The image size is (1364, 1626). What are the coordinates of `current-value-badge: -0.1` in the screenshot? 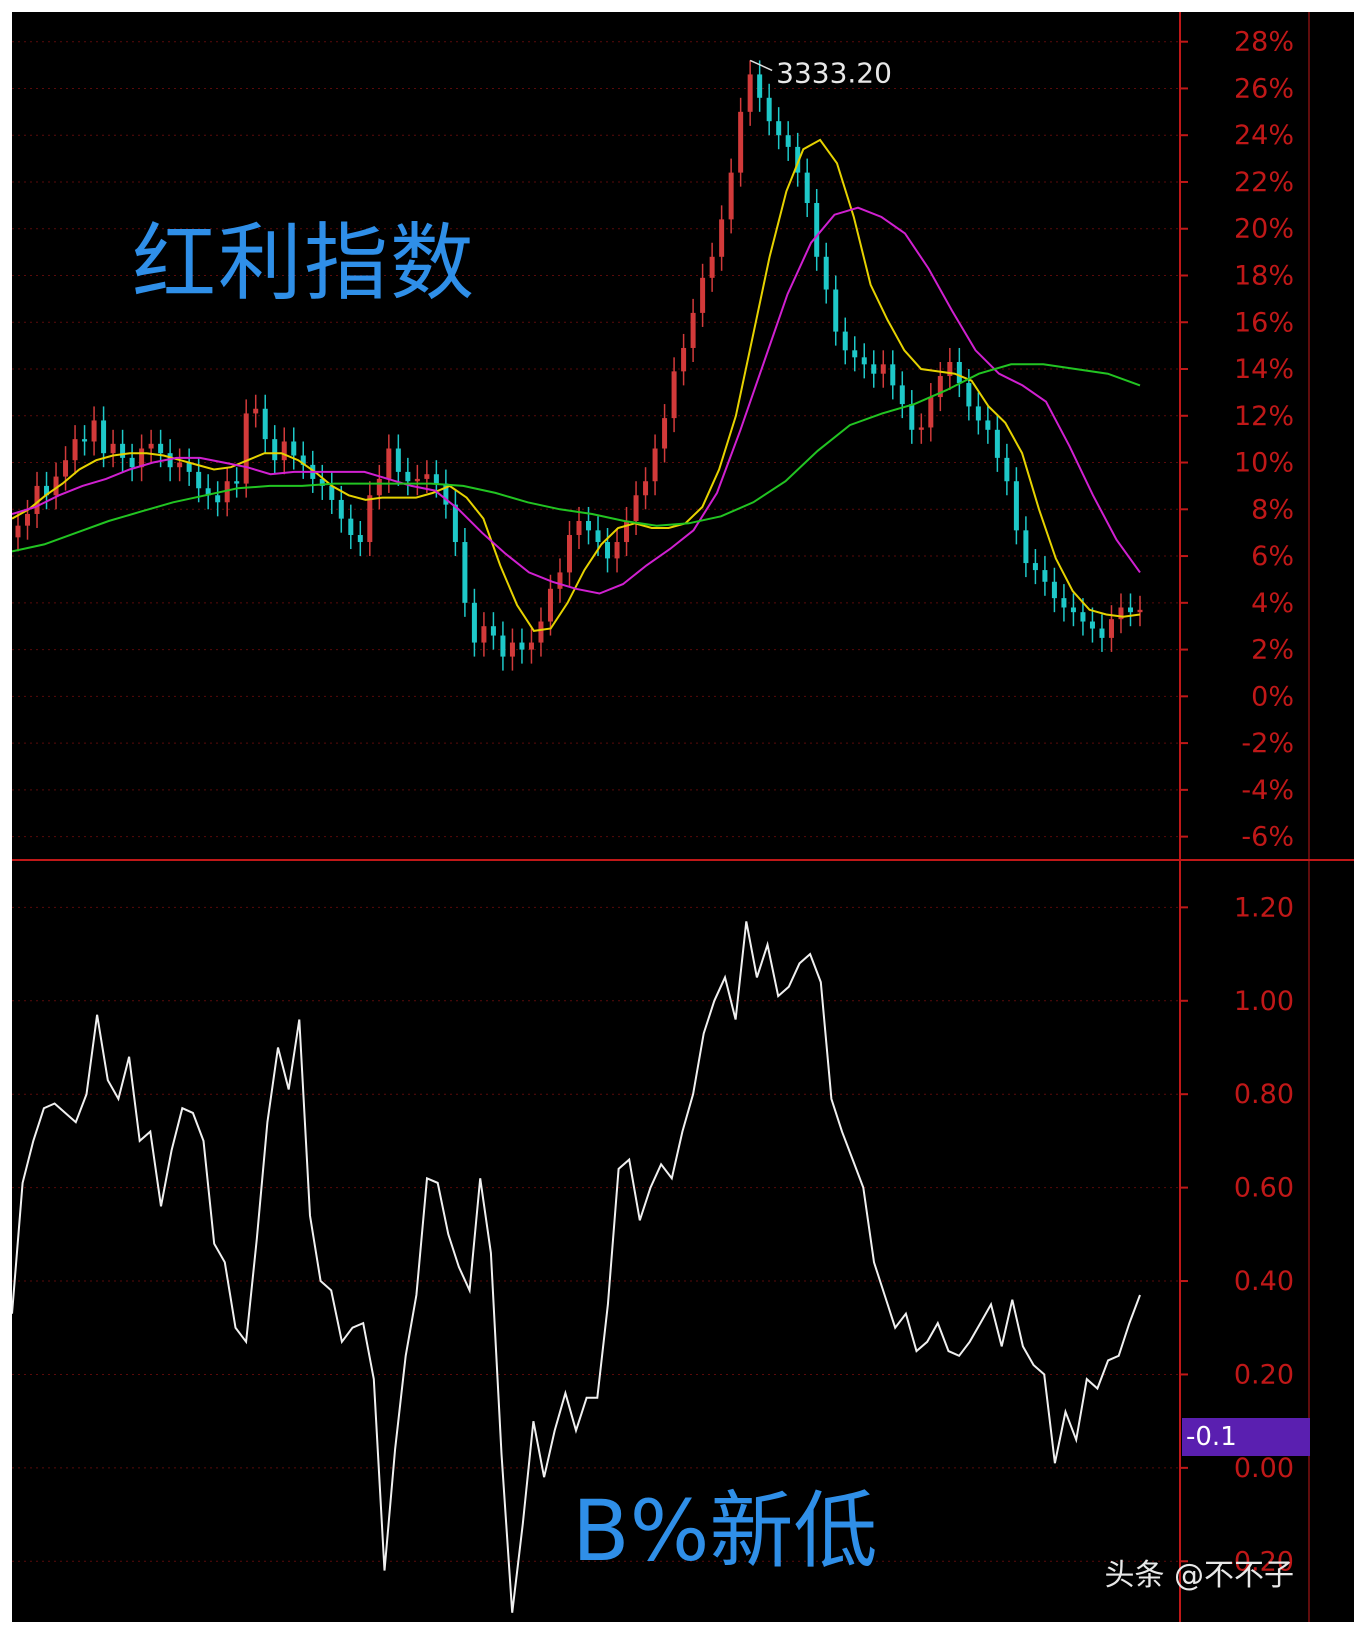 It's located at (1246, 1437).